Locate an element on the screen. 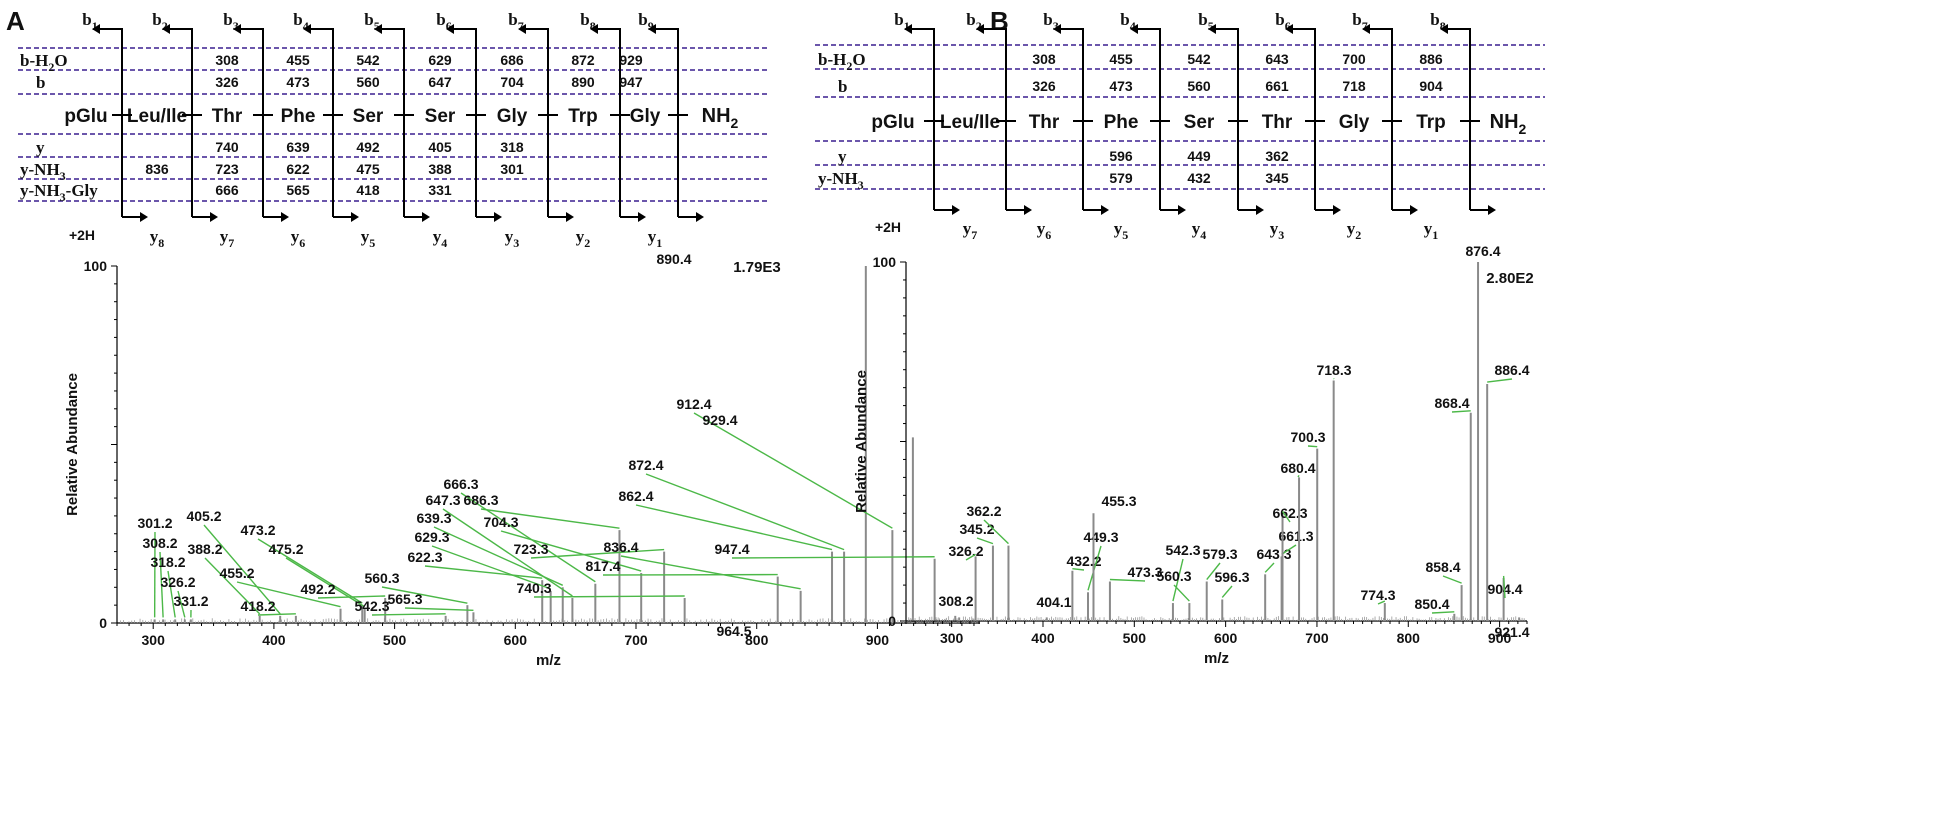  b-ion-label: b2 is located at coordinates (973, 21).